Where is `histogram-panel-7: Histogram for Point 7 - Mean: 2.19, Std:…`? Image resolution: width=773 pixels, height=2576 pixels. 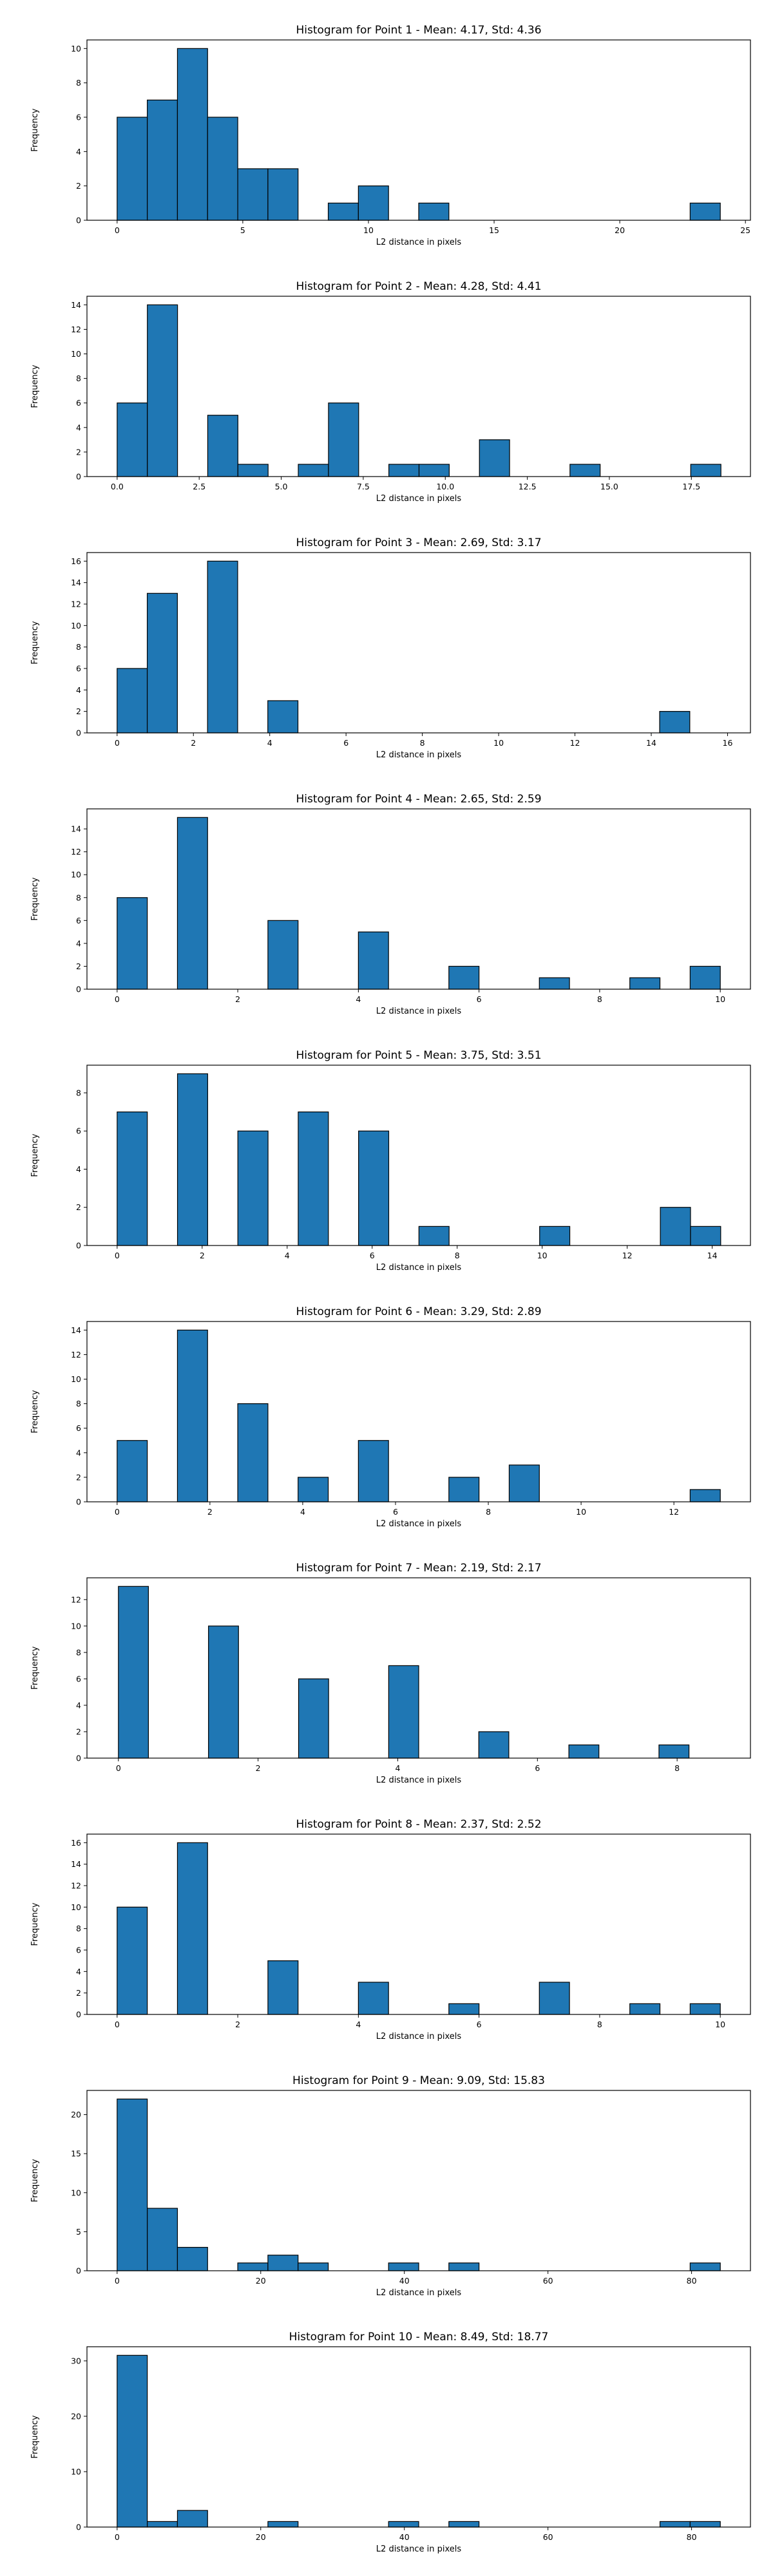
histogram-panel-7: Histogram for Point 7 - Mean: 2.19, Std:… is located at coordinates (390, 1673).